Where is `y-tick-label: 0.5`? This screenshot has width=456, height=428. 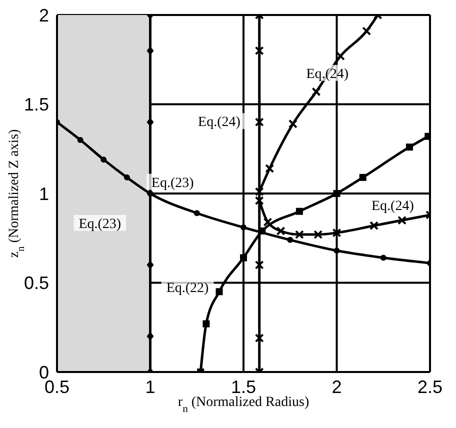 y-tick-label: 0.5 is located at coordinates (36, 283).